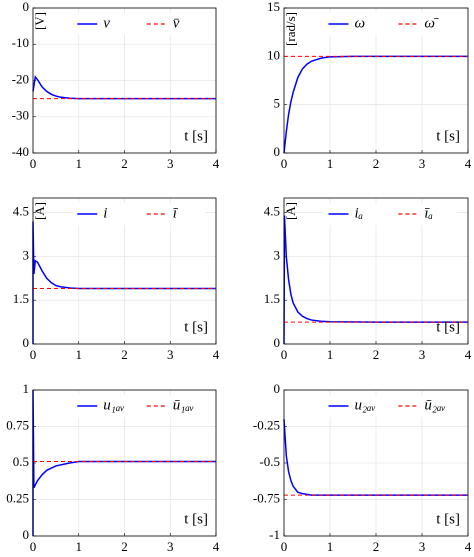 This screenshot has height=557, width=474. What do you see at coordinates (364, 405) in the screenshot?
I see `legend-label: u₂ₐᵥ` at bounding box center [364, 405].